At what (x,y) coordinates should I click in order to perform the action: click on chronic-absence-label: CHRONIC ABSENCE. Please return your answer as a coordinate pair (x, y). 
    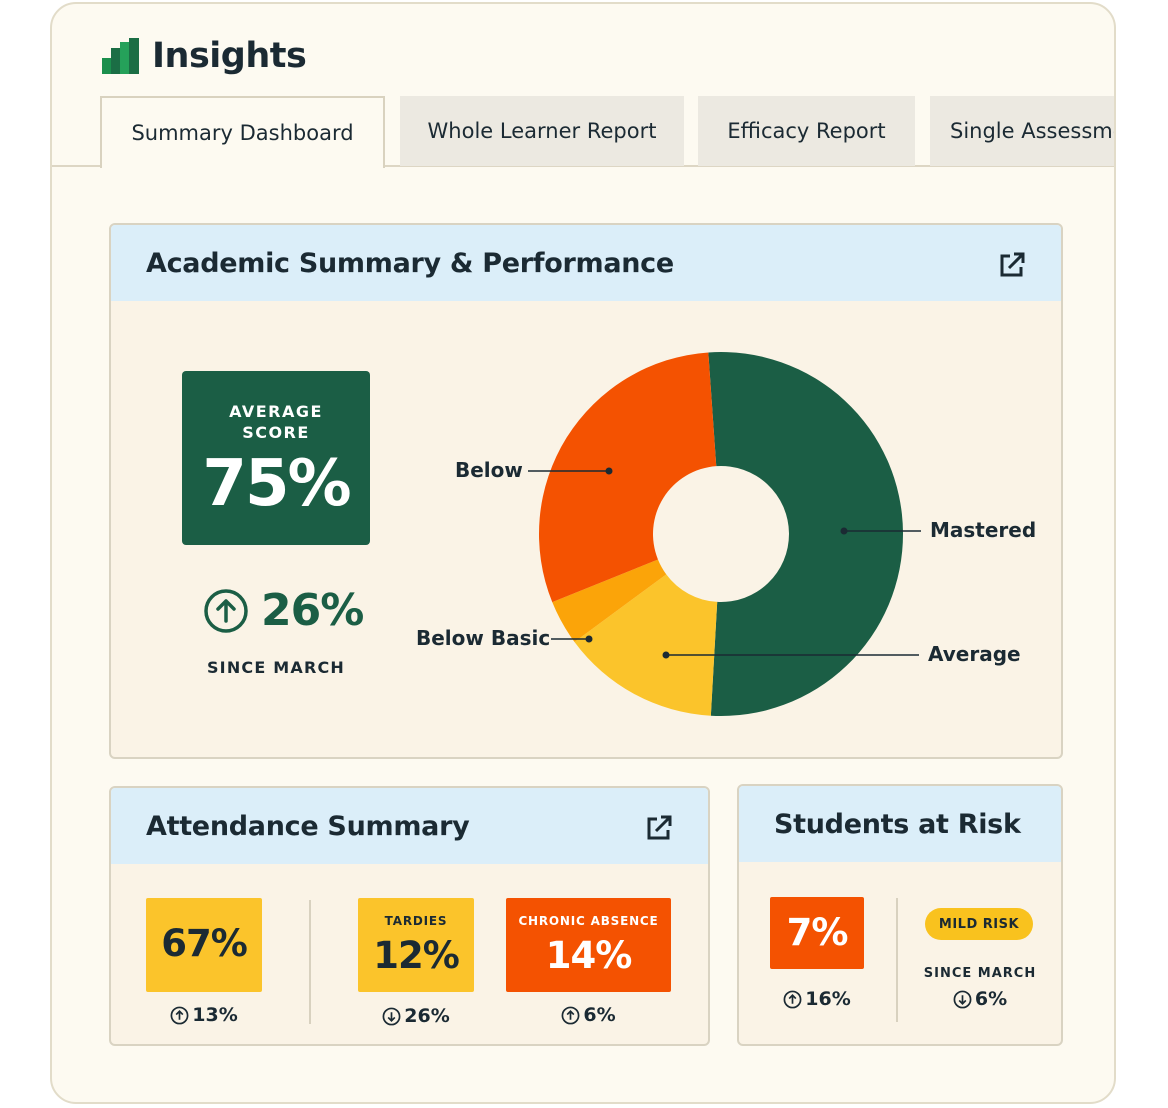
    Looking at the image, I should click on (588, 921).